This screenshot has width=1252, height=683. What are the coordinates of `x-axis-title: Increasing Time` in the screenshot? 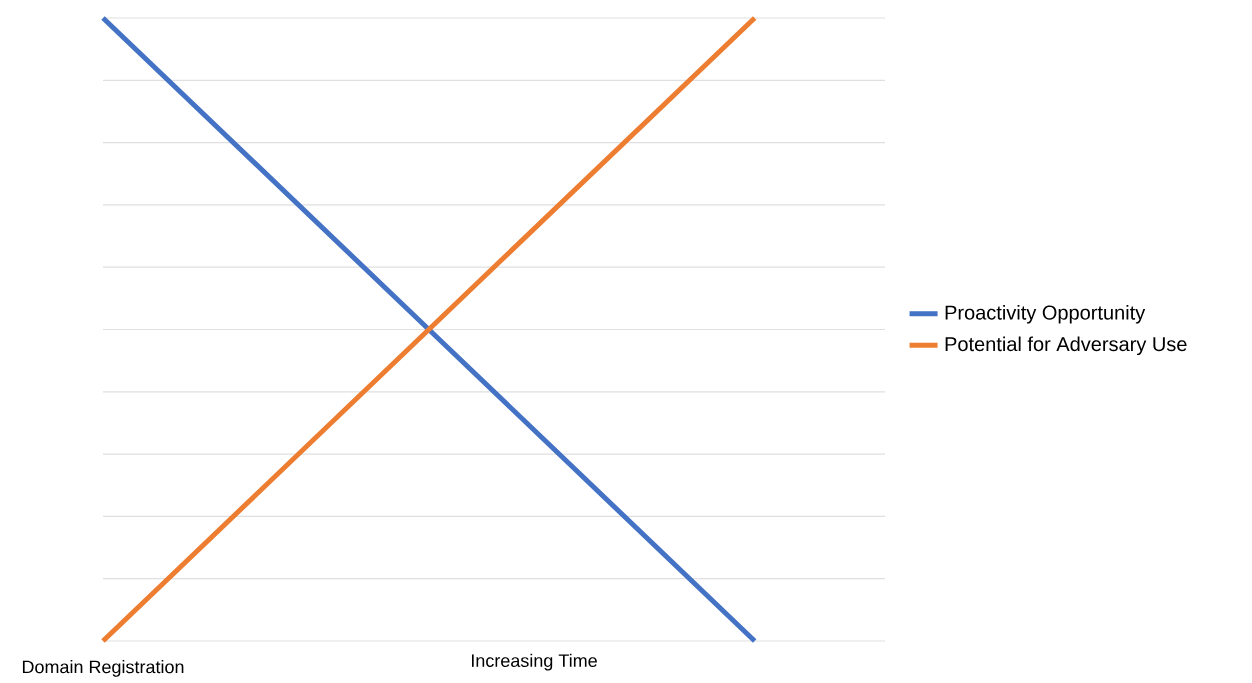 It's located at (534, 662).